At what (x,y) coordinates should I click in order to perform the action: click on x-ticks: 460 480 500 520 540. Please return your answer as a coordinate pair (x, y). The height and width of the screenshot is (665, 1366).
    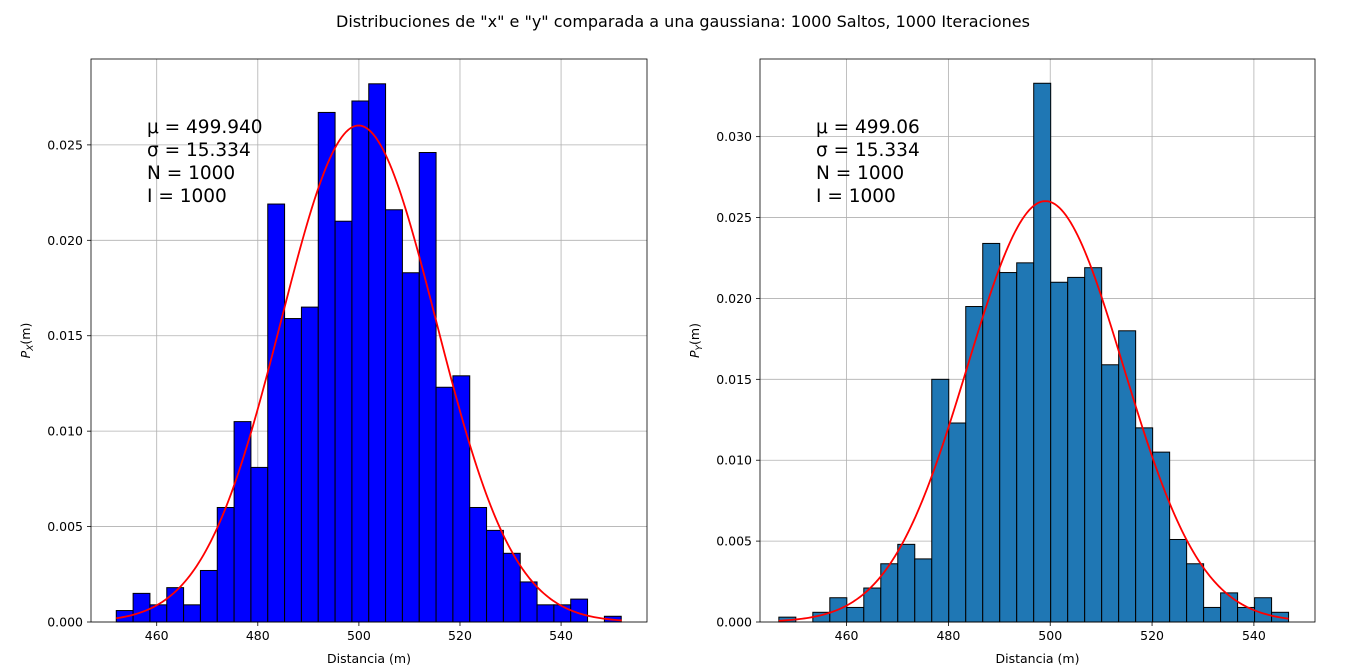
    Looking at the image, I should click on (359, 632).